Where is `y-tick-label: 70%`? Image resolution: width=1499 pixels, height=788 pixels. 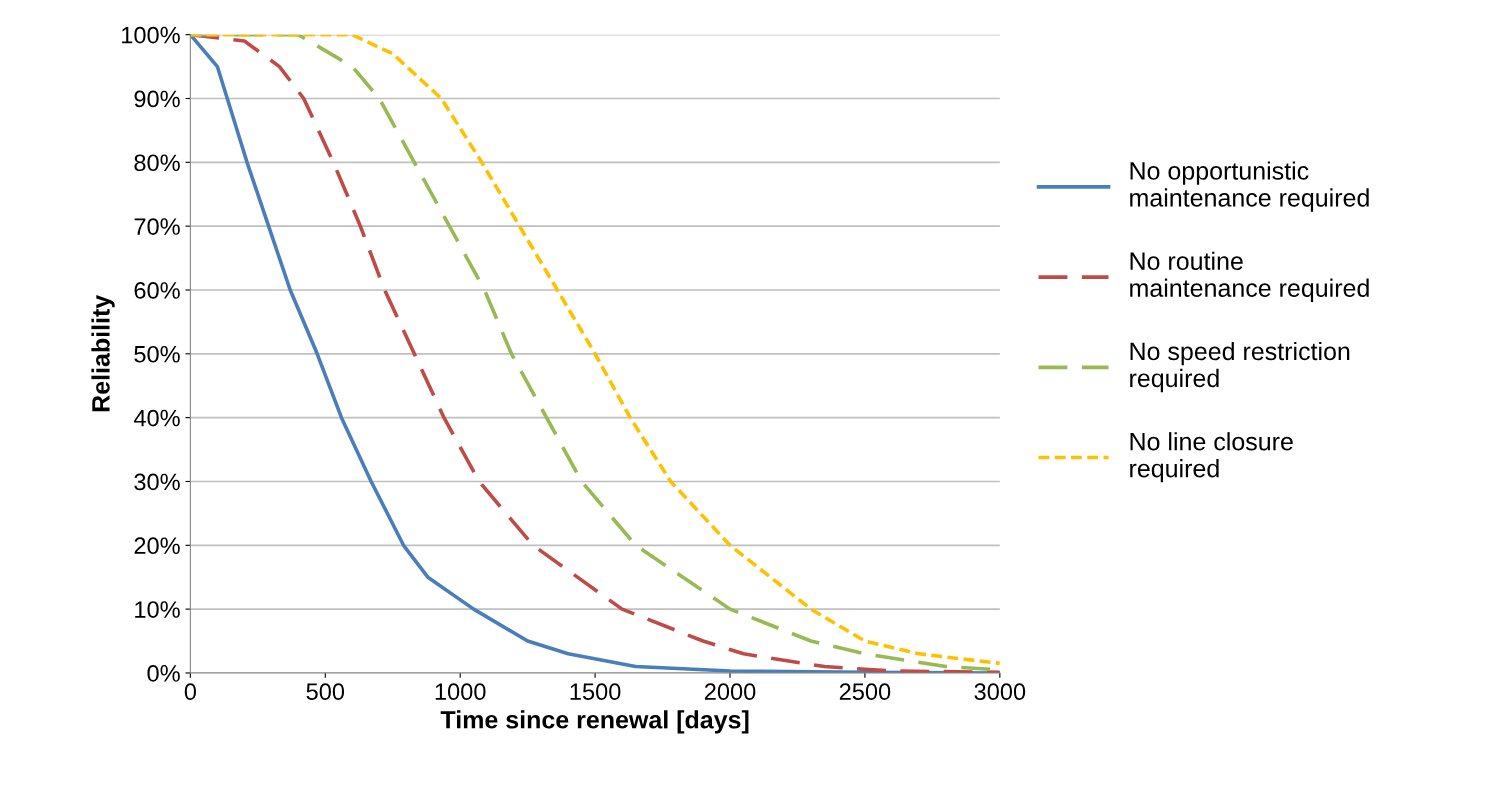 y-tick-label: 70% is located at coordinates (157, 226).